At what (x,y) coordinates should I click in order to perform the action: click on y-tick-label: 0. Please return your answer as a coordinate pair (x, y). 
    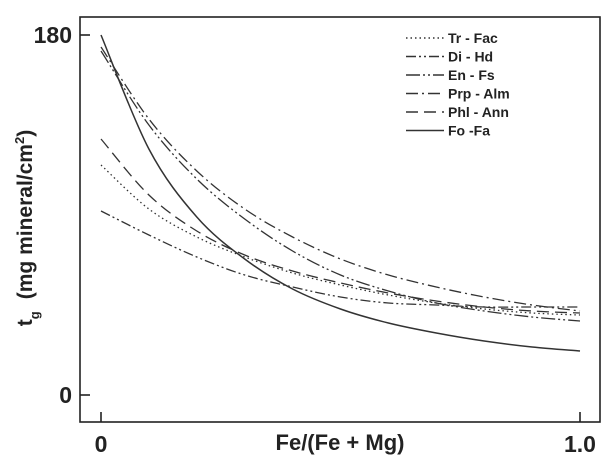
    Looking at the image, I should click on (65, 395).